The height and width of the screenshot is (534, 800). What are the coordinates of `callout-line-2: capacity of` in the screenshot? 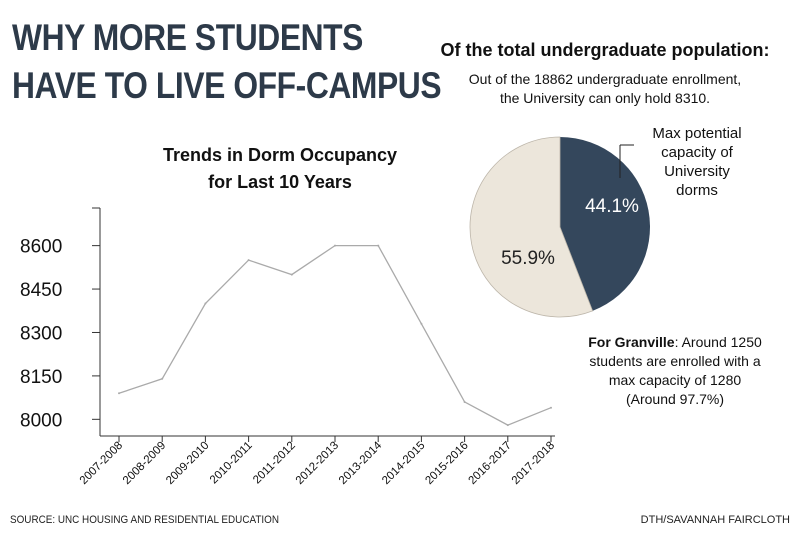 It's located at (697, 152).